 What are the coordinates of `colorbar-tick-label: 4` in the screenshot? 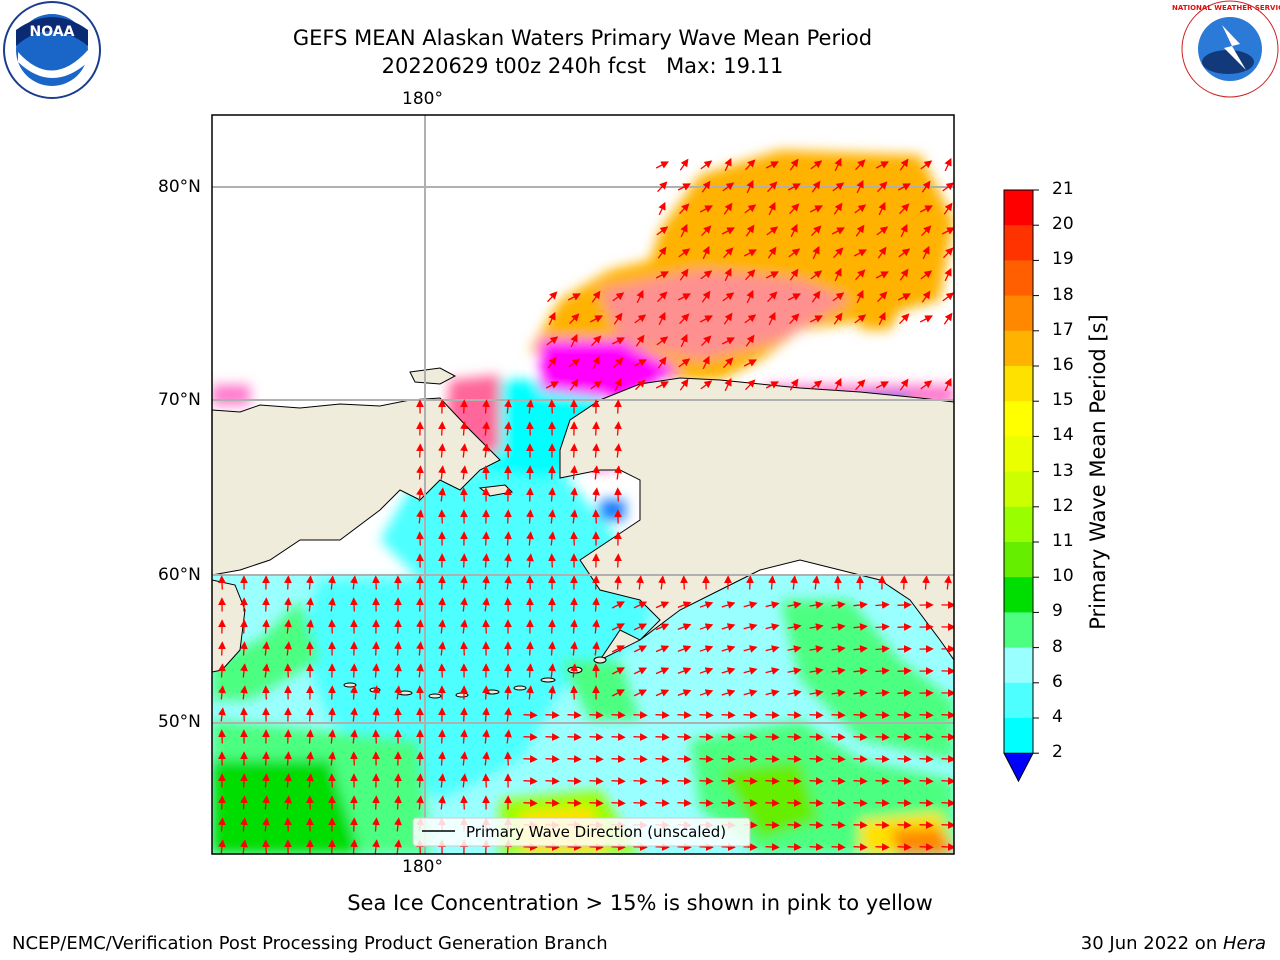 It's located at (1057, 717).